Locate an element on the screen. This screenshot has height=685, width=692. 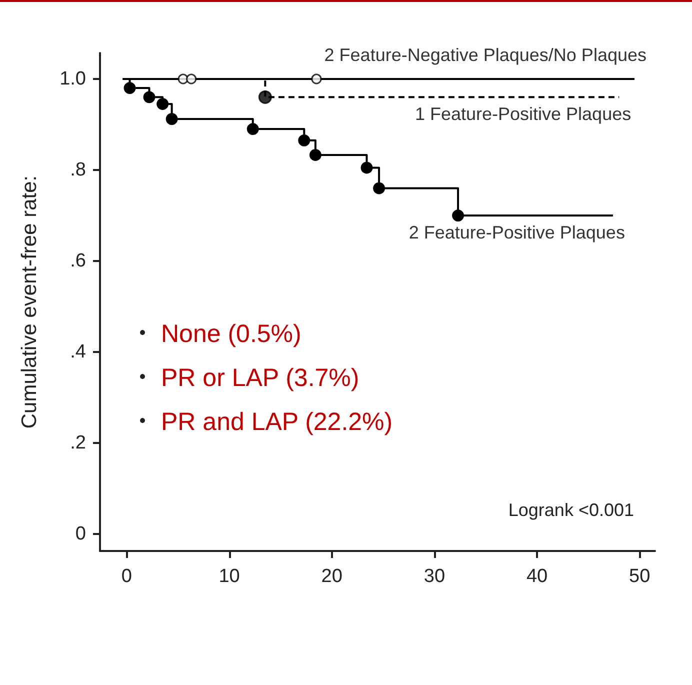
y-tick-label: .6 is located at coordinates (78, 261).